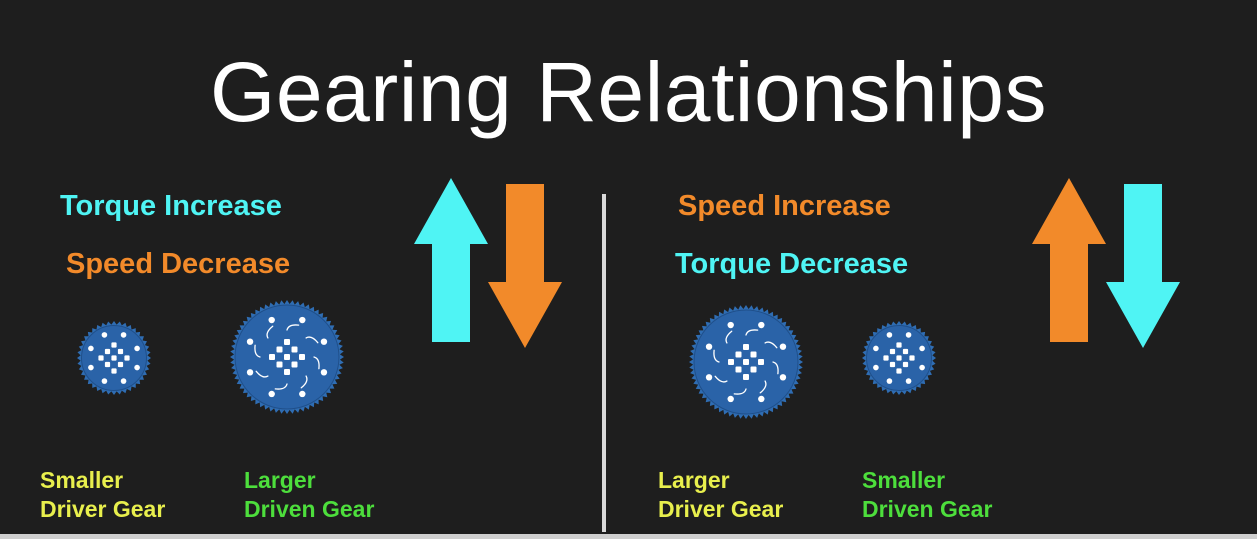  What do you see at coordinates (628, 92) in the screenshot?
I see `page-title: Gearing Relationships` at bounding box center [628, 92].